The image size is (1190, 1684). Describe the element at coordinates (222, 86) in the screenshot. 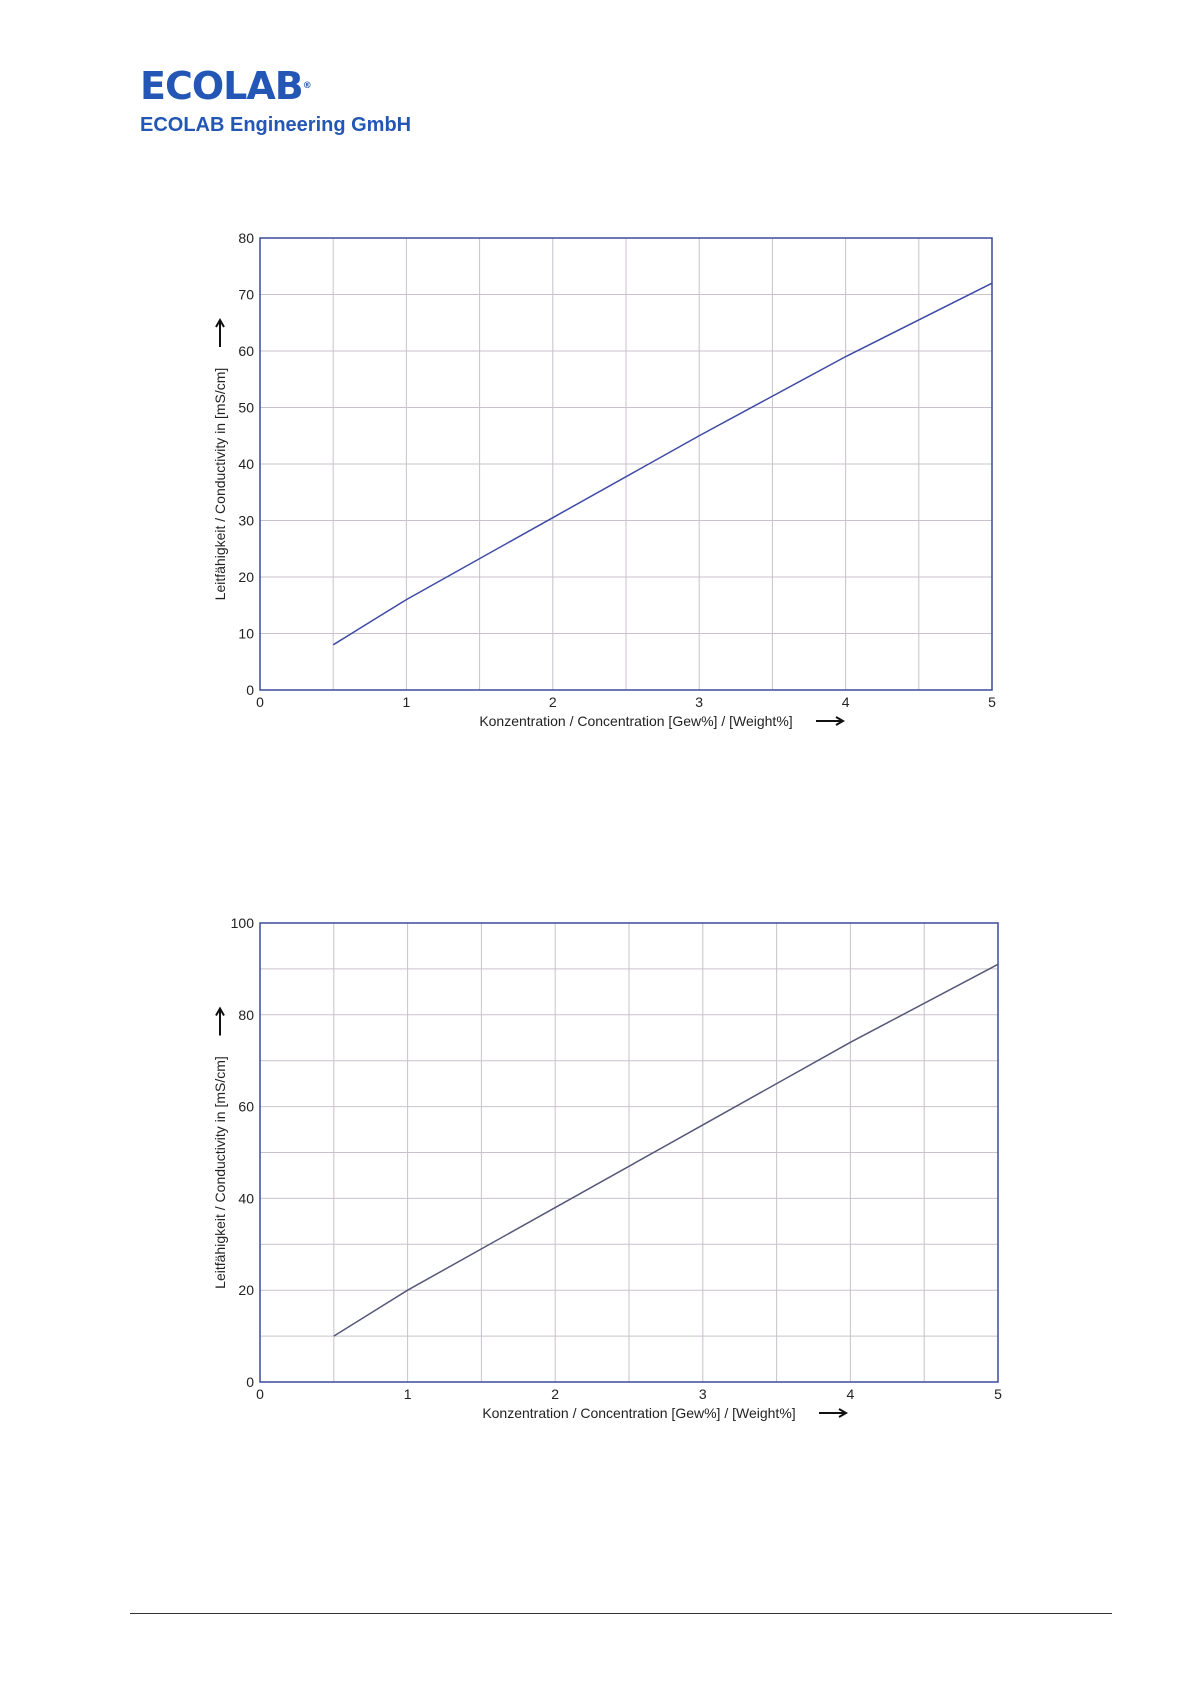

I see `logo-text: ECOLAB` at that location.